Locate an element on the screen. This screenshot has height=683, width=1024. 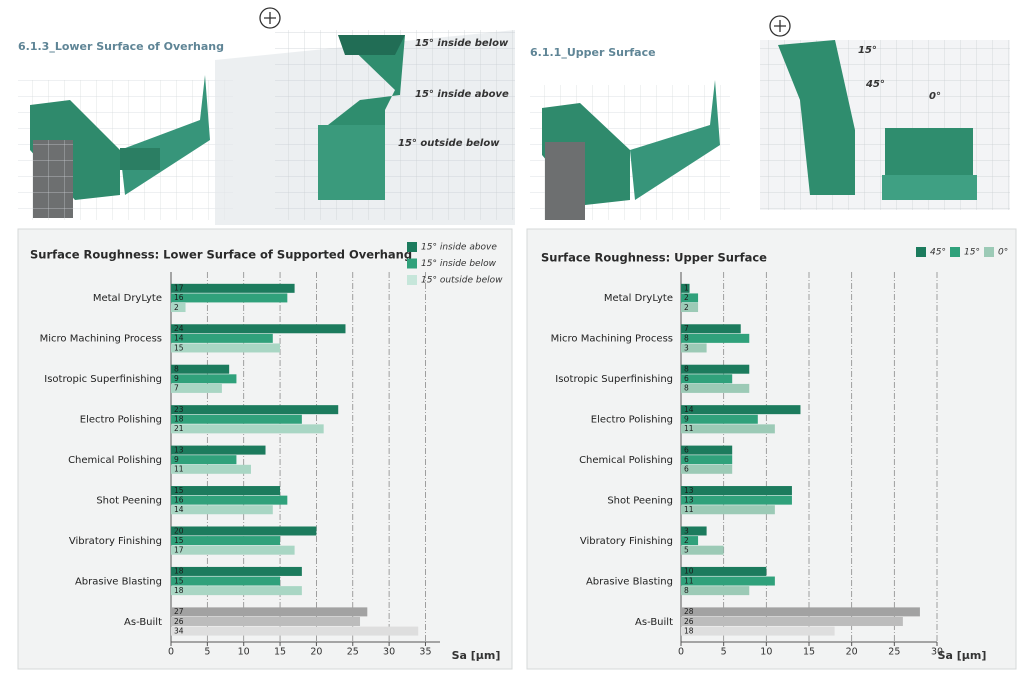
category-label: Shot Peening is located at coordinates (129, 500).